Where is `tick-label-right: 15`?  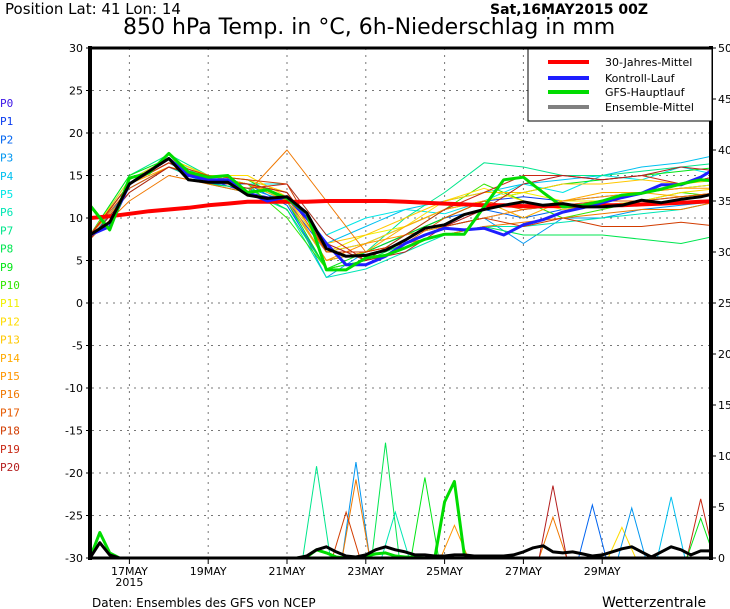
tick-label-right: 15 is located at coordinates (724, 405).